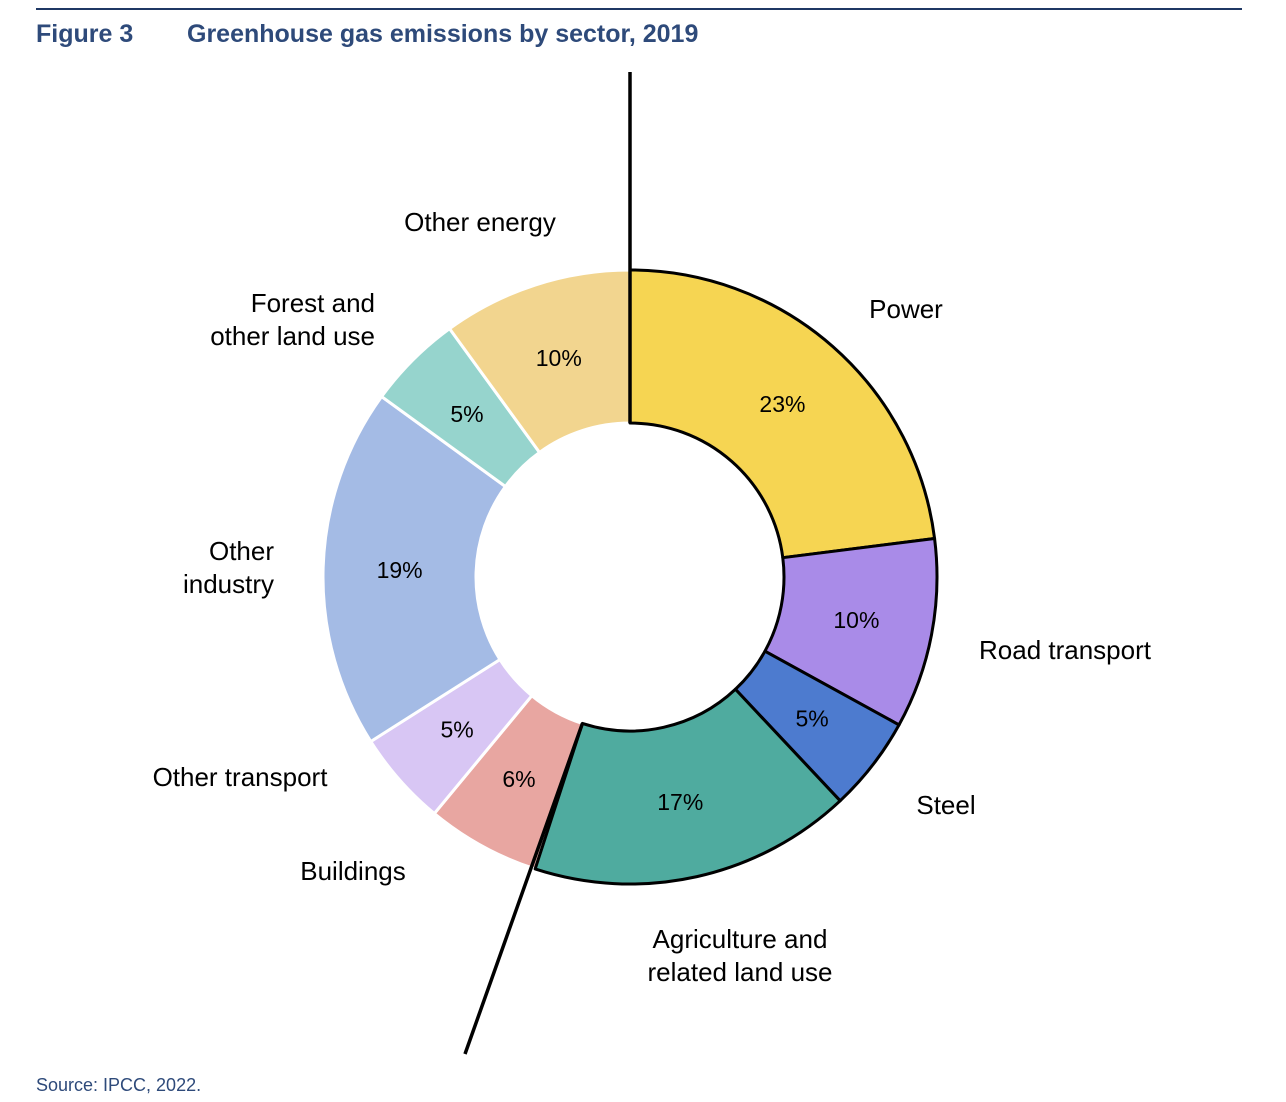 Image resolution: width=1286 pixels, height=1102 pixels. Describe the element at coordinates (906, 309) in the screenshot. I see `category-label-power: Power` at that location.